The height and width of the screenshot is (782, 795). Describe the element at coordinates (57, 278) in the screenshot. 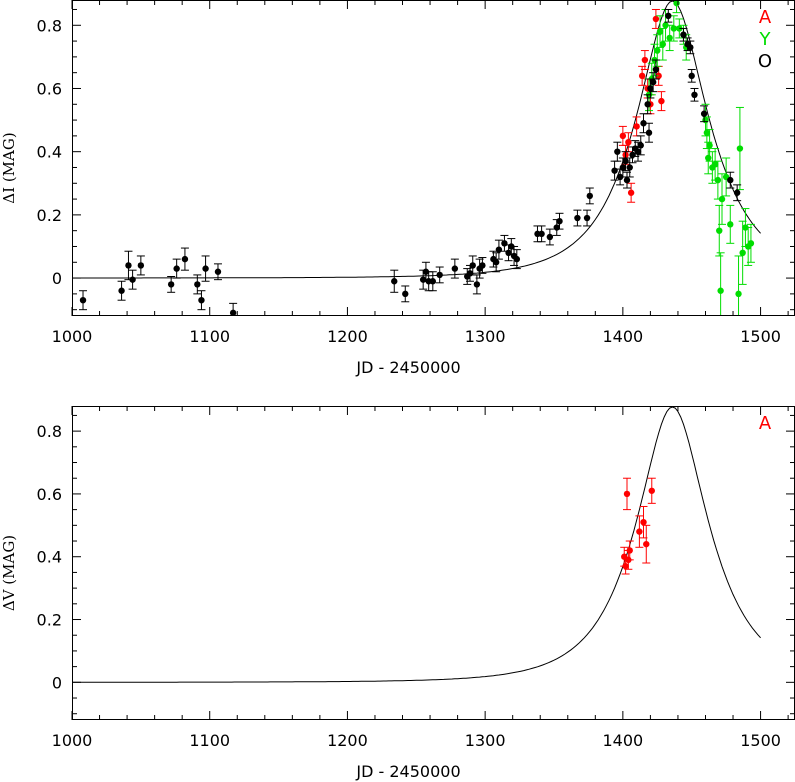

I see `top-y-tick-label: 0` at that location.